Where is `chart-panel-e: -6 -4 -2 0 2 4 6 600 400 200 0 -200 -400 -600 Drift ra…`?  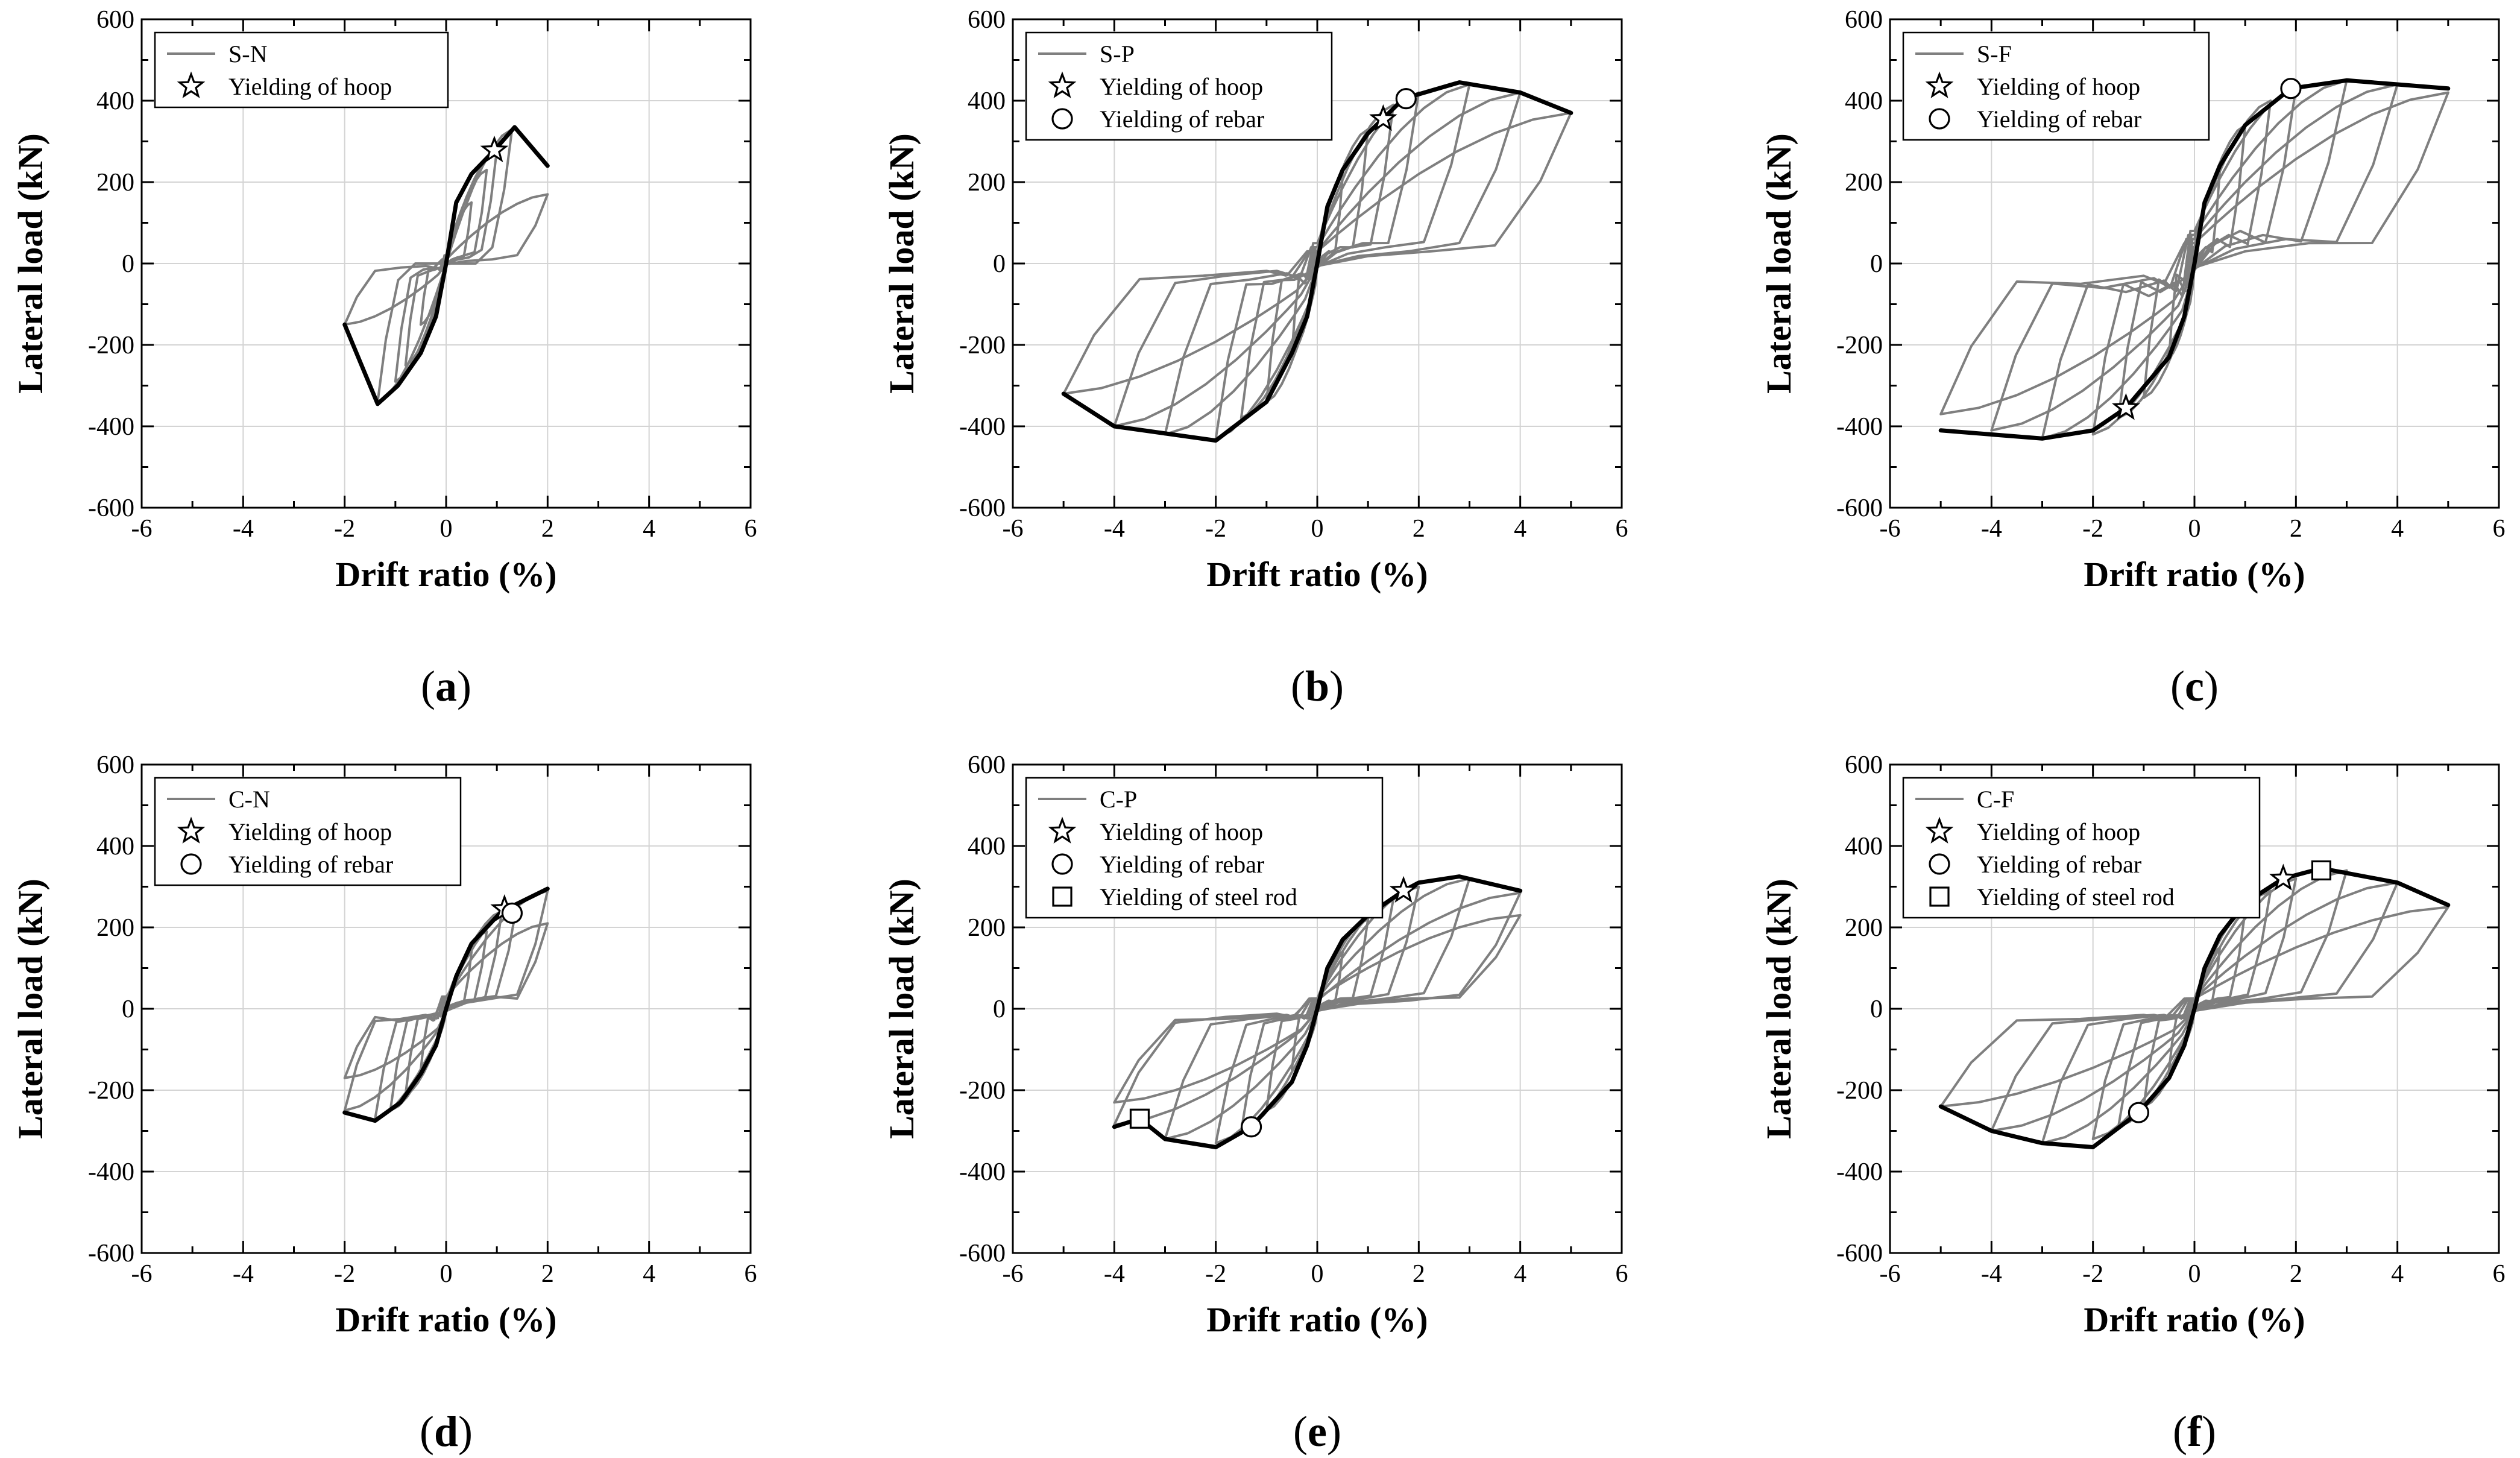
chart-panel-e: -6 -4 -2 0 2 4 6 600 400 200 0 -200 -400 -600 Drift ra… is located at coordinates (1255, 1103).